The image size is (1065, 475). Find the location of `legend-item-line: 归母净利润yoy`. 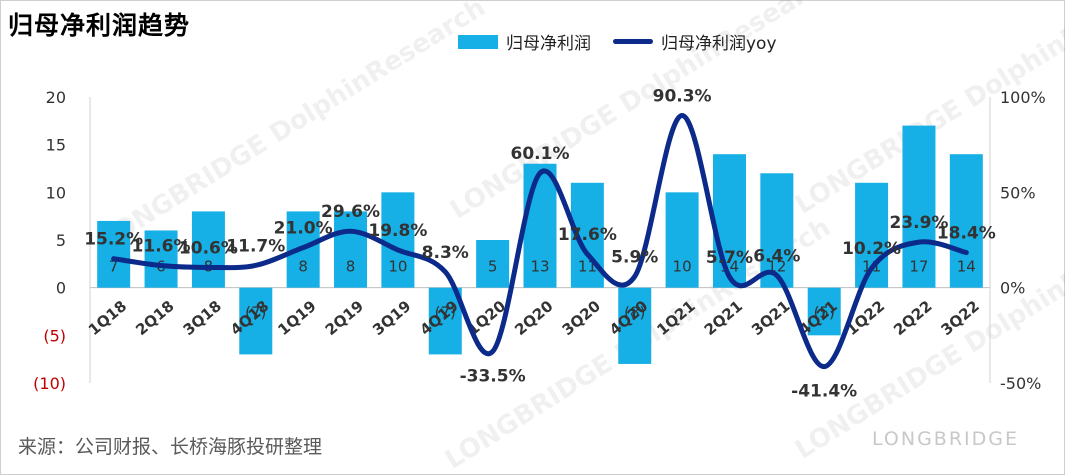

legend-item-line: 归母净利润yoy is located at coordinates (695, 41).